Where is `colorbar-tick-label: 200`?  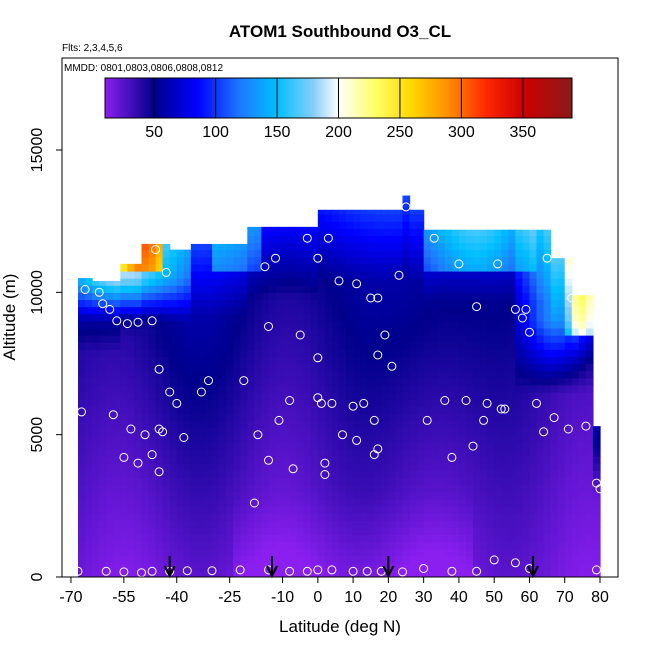 colorbar-tick-label: 200 is located at coordinates (338, 132).